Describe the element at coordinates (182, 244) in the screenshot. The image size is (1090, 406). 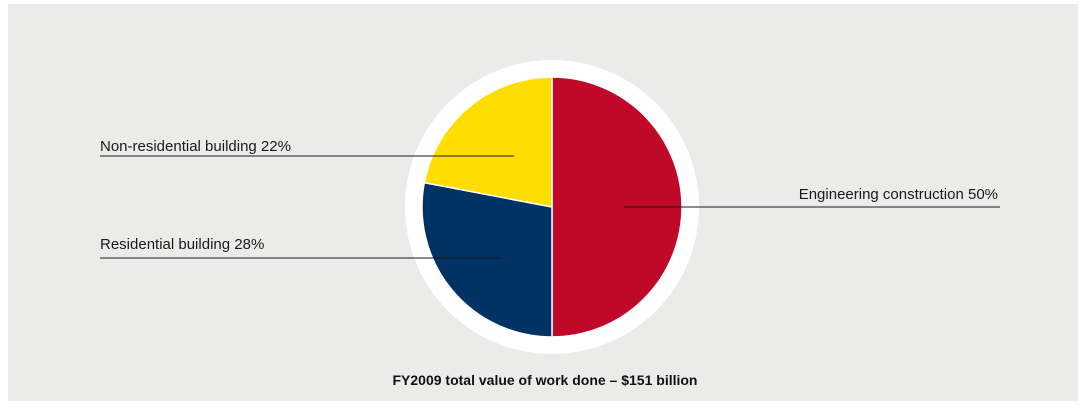
I see `slice-label-2: Residential building 28%` at that location.